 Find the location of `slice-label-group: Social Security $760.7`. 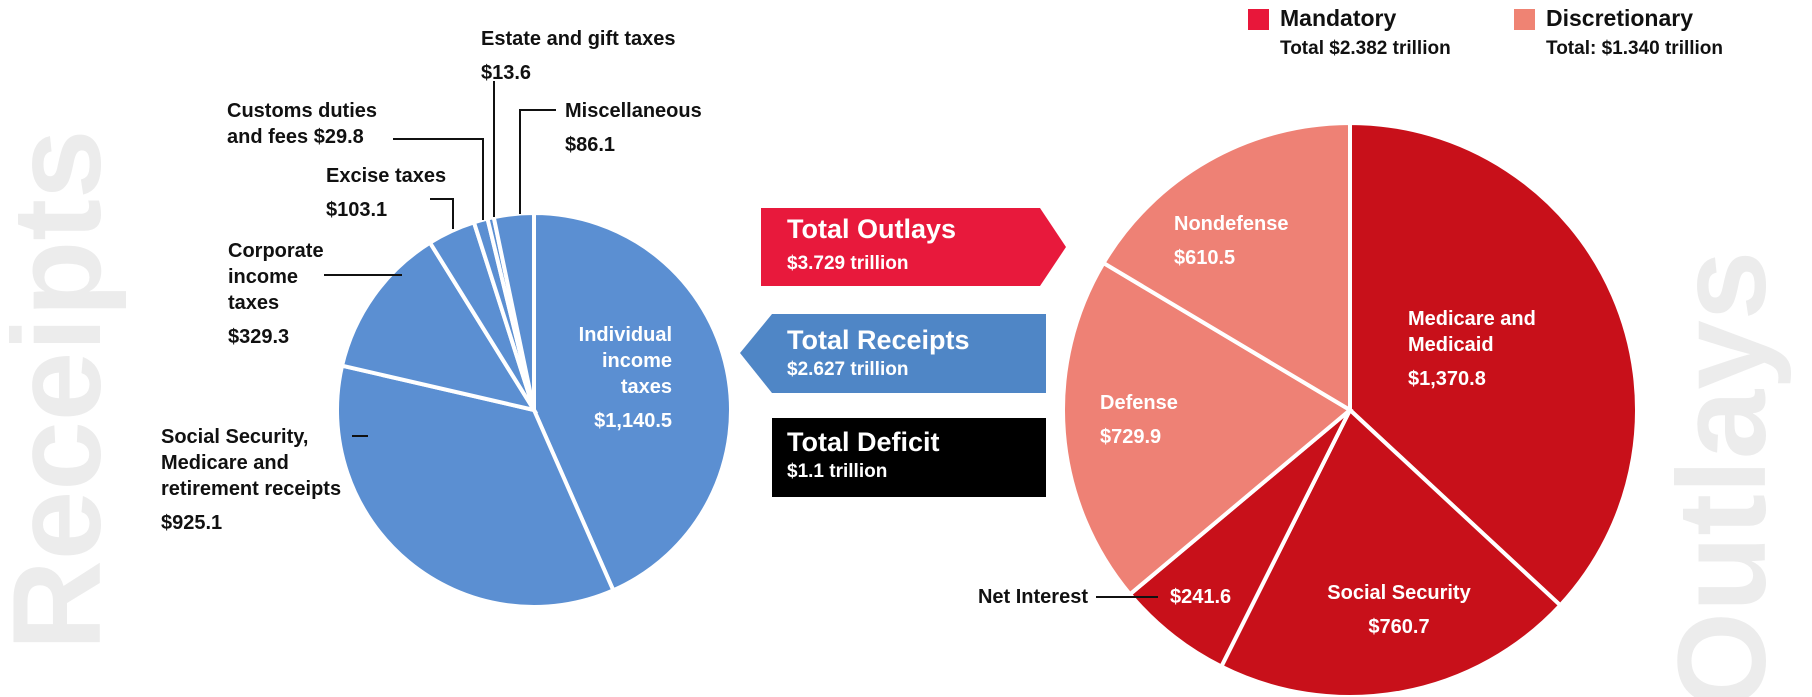

slice-label-group: Social Security $760.7 is located at coordinates (1399, 610).